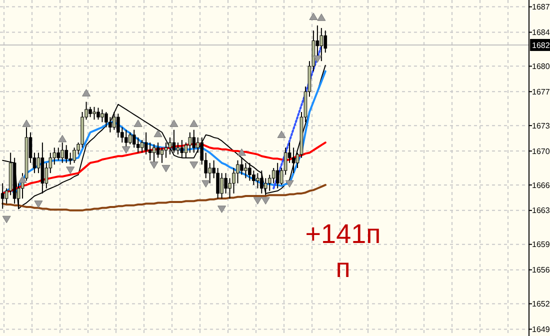 The image size is (550, 336). Describe the element at coordinates (541, 329) in the screenshot. I see `y-tick-label: 1649` at that location.